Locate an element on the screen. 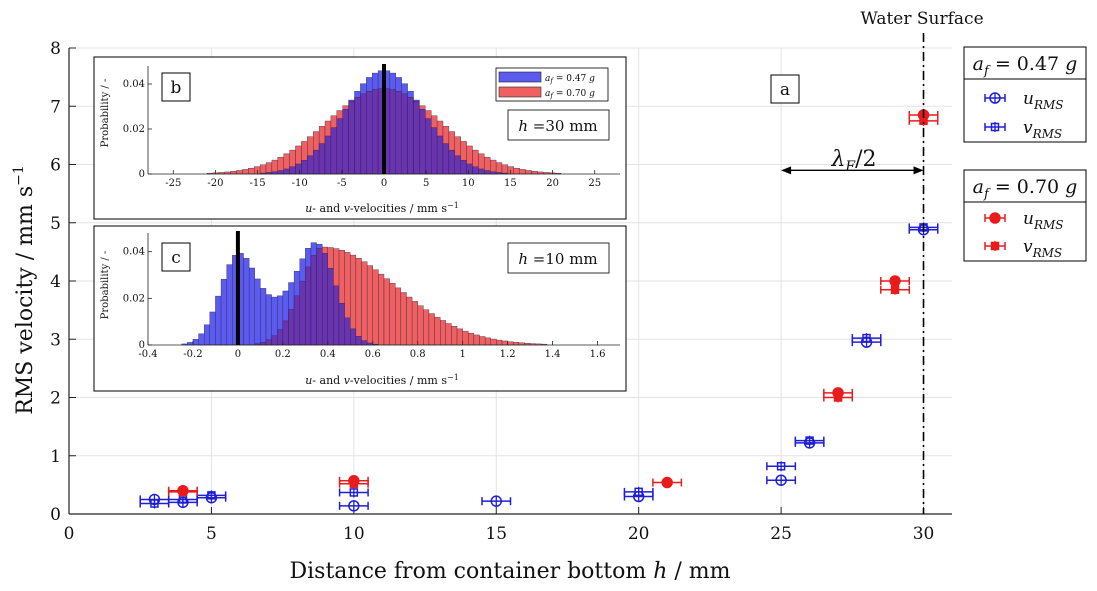 The height and width of the screenshot is (591, 1097). inset-x-tick-label: 20 is located at coordinates (552, 183).